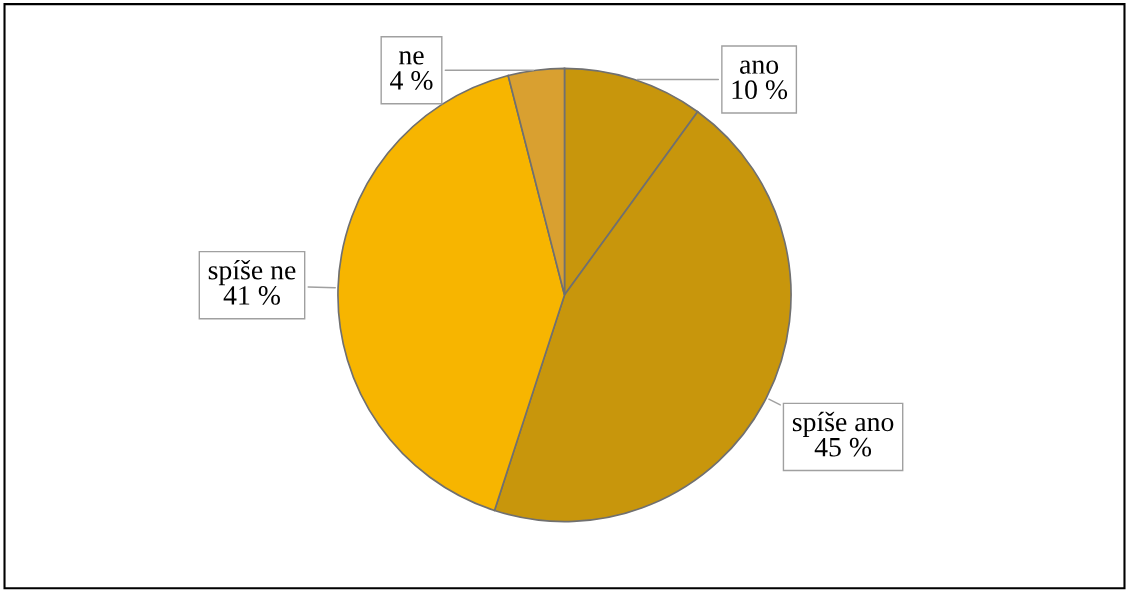 This screenshot has width=1129, height=590. Describe the element at coordinates (411, 80) in the screenshot. I see `data-label: 4 %` at that location.